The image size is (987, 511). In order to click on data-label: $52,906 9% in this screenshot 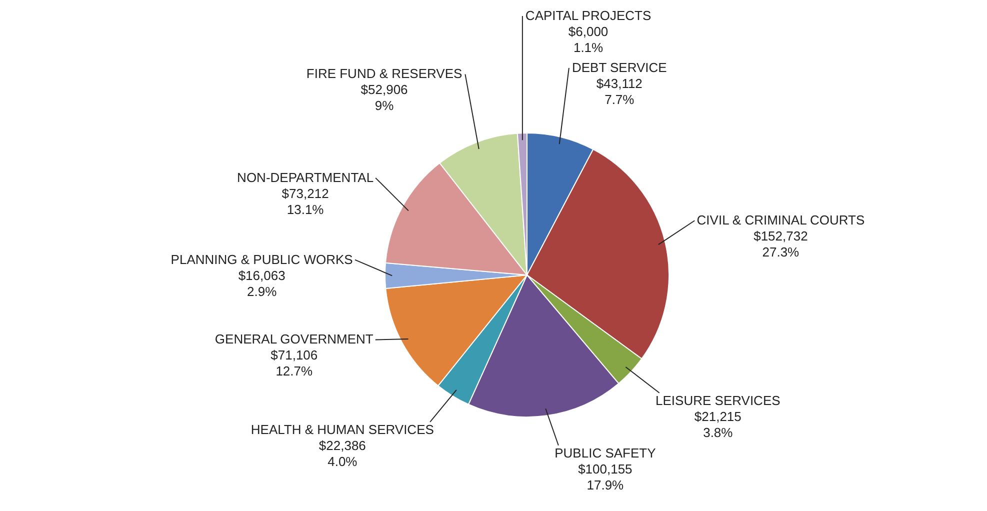, I will do `click(384, 98)`.